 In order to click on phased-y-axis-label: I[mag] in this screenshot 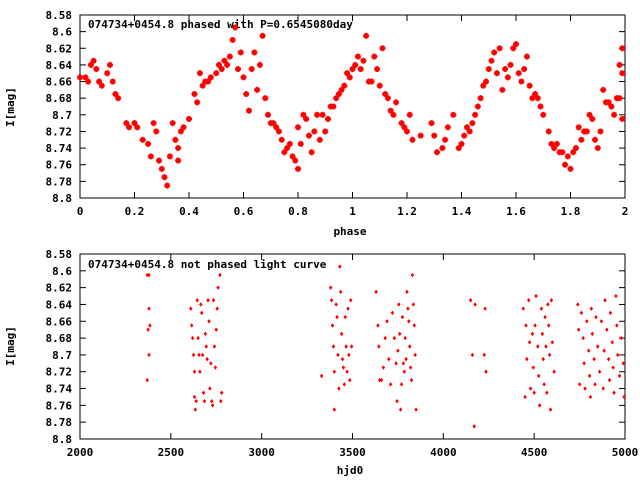, I will do `click(10, 107)`.